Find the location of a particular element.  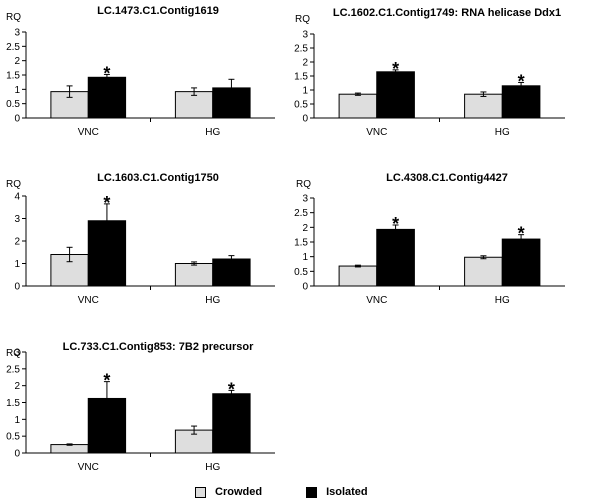

legend-item-crowded: Crowded is located at coordinates (228, 492).